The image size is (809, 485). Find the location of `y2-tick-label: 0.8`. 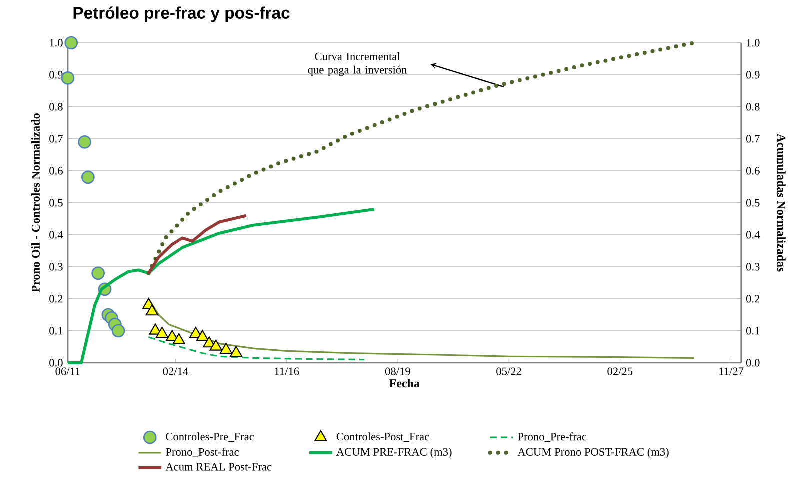

y2-tick-label: 0.8 is located at coordinates (753, 107).